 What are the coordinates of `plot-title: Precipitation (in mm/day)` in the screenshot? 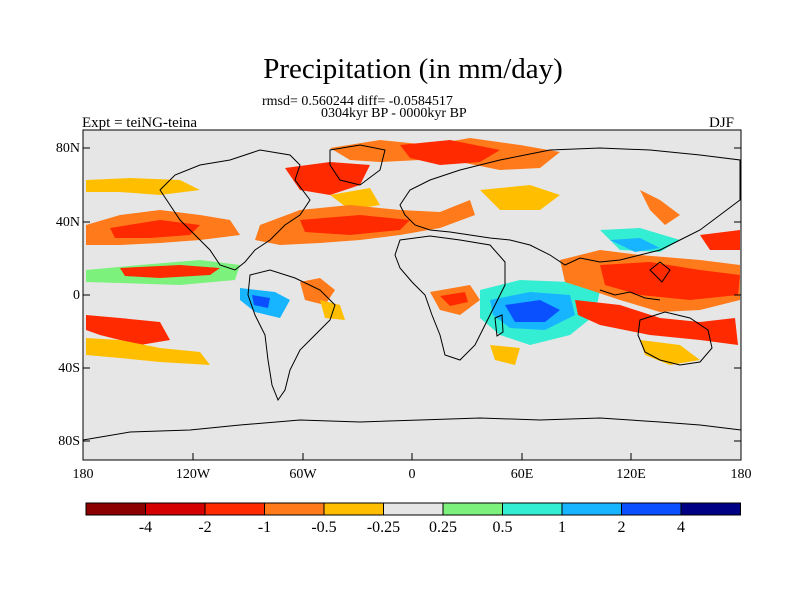 It's located at (413, 69).